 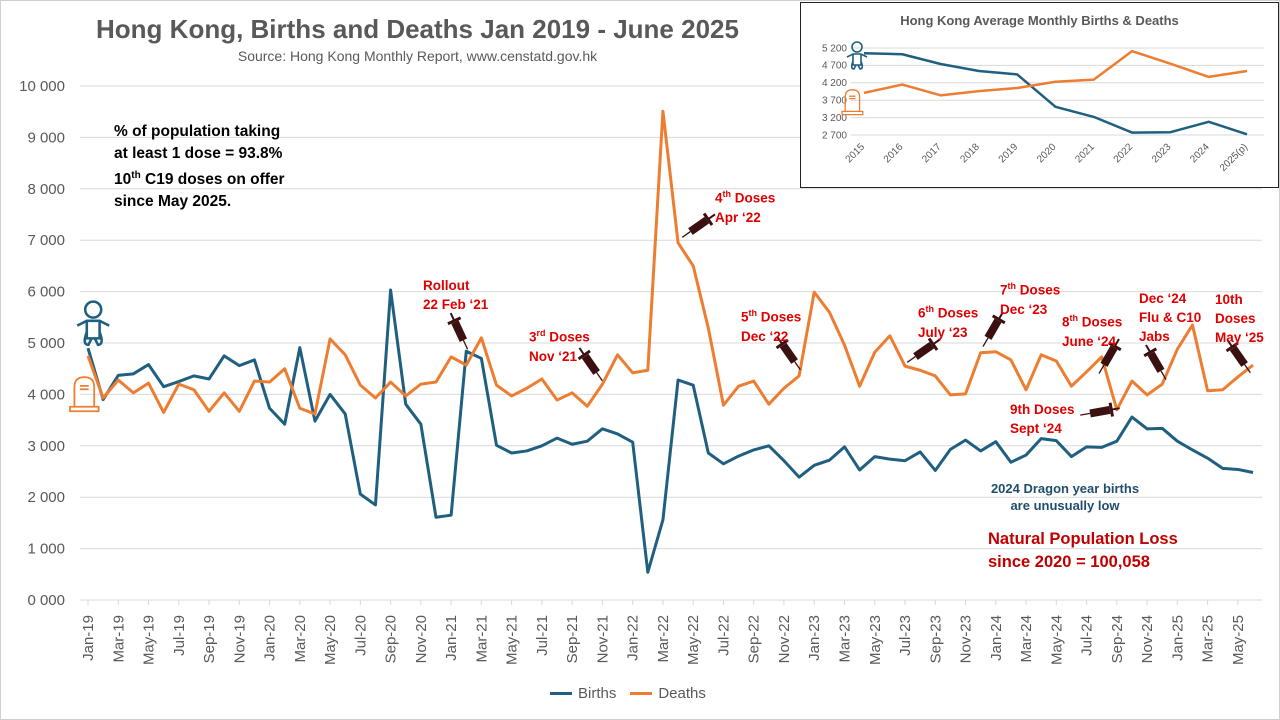 I want to click on y-tick-label: 8 000, so click(x=46, y=189).